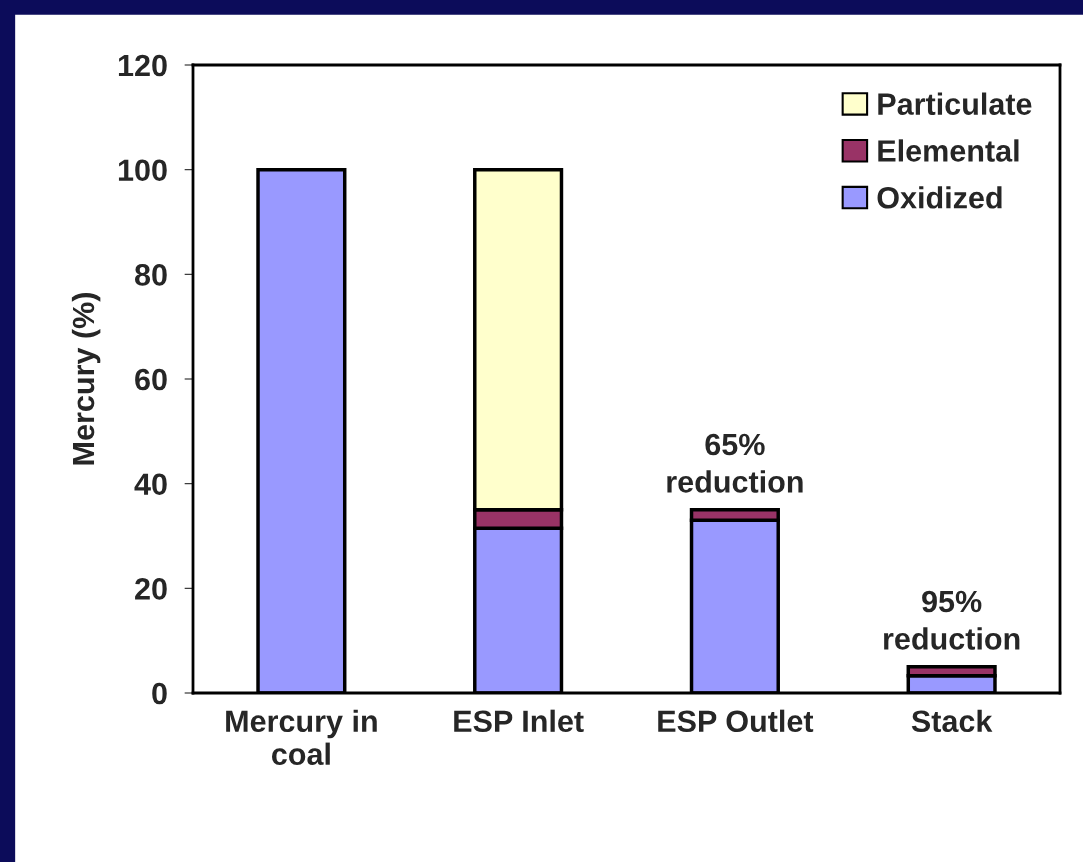 The image size is (1083, 862). I want to click on x-tick-label: ESP Inlet, so click(519, 721).